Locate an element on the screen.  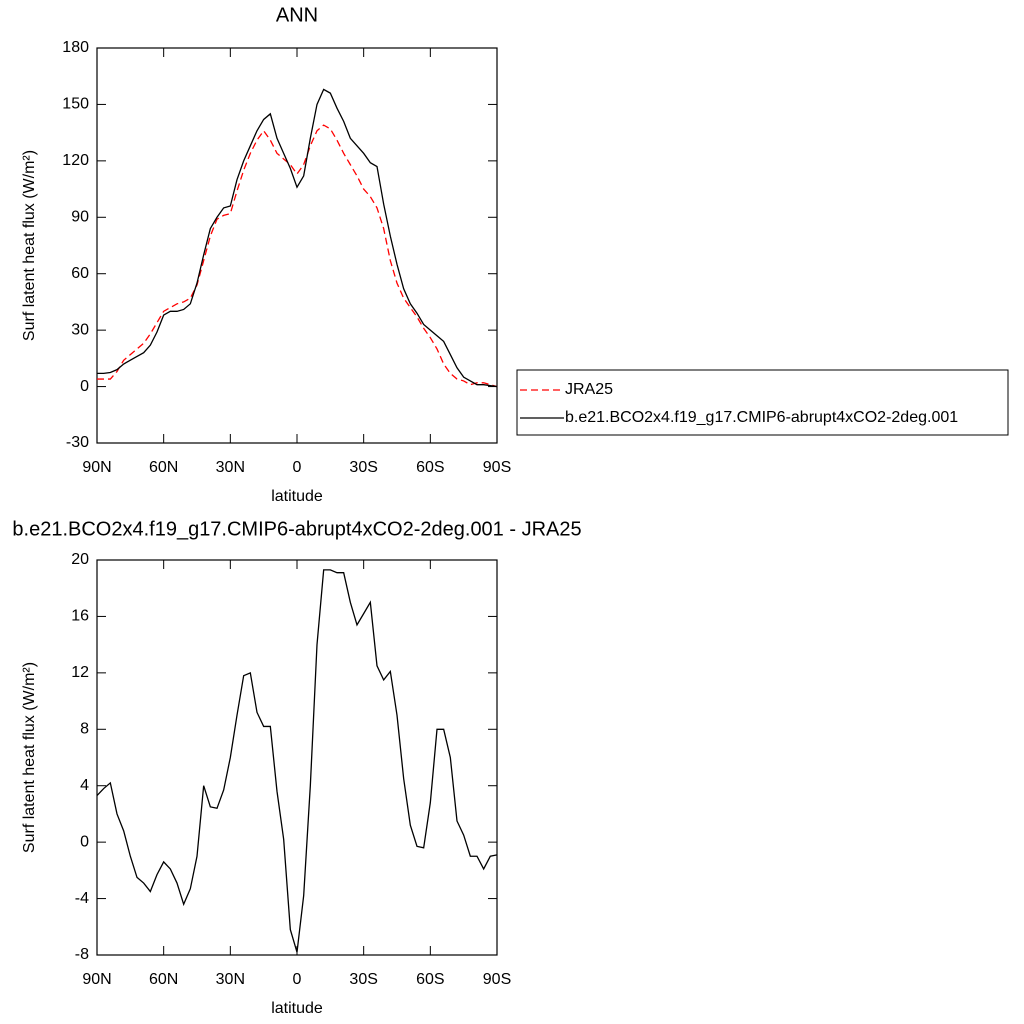
y-tick-label: 180 is located at coordinates (75, 47).